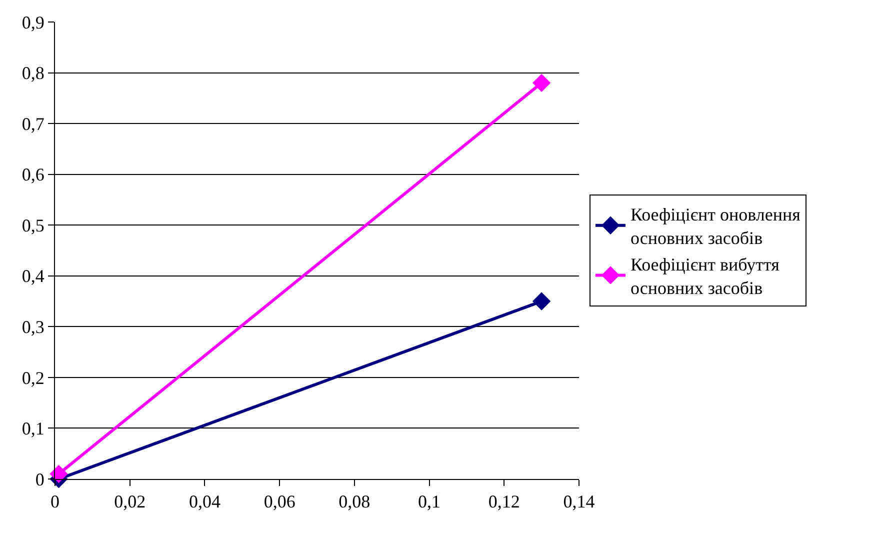  Describe the element at coordinates (504, 502) in the screenshot. I see `x-tick-label: 0,12` at that location.